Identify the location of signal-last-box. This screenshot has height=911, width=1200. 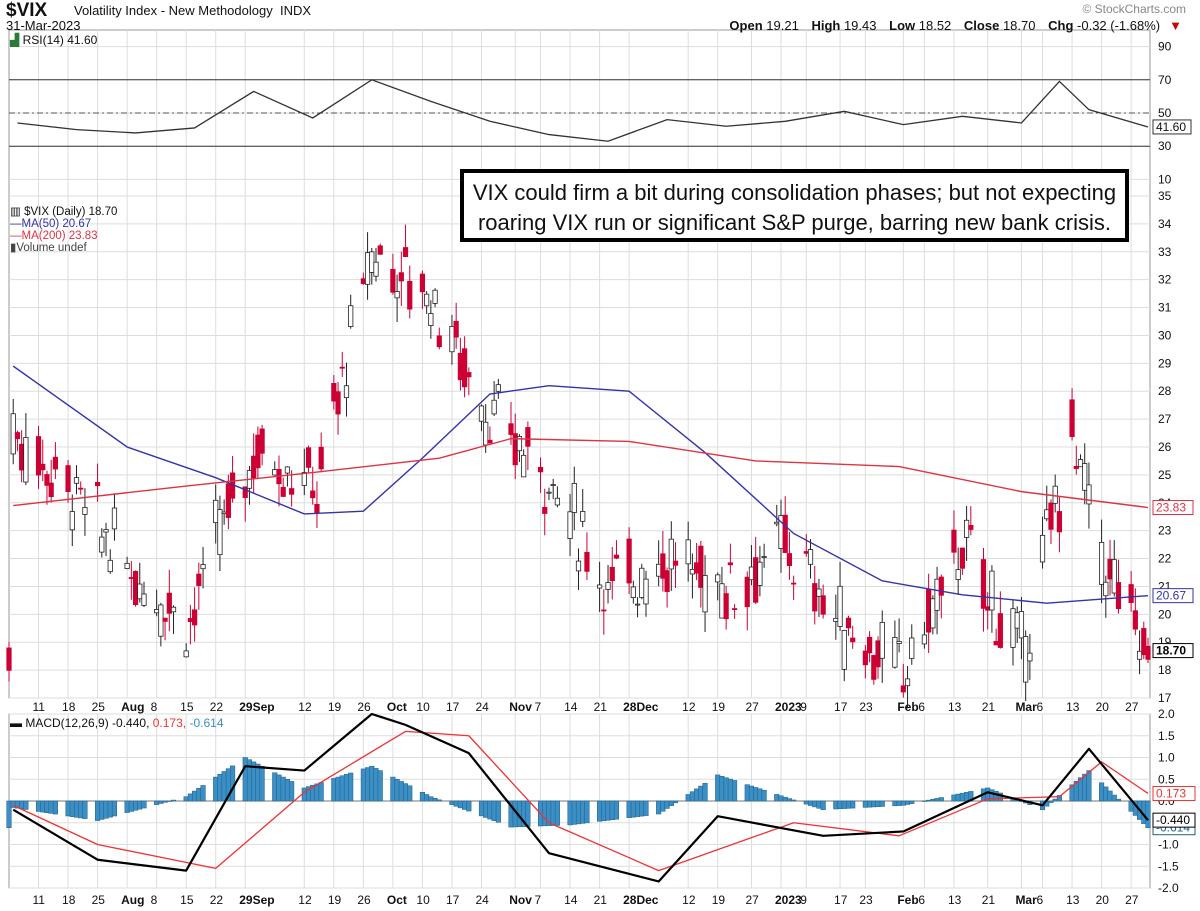
(1174, 793).